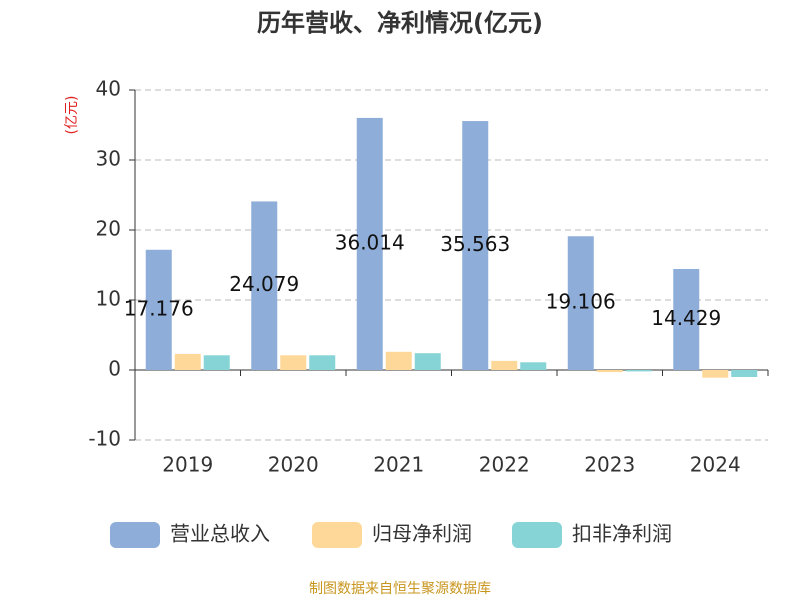  What do you see at coordinates (715, 465) in the screenshot?
I see `x-tick-label: 2024` at bounding box center [715, 465].